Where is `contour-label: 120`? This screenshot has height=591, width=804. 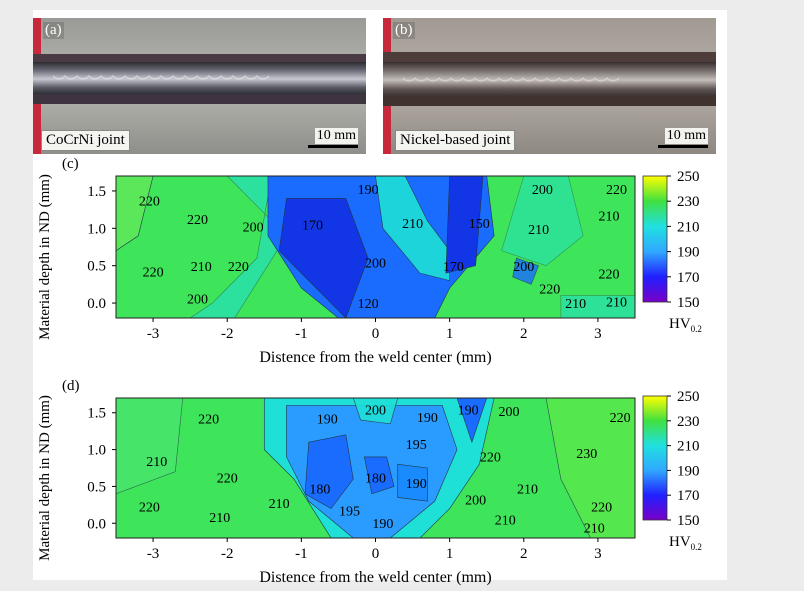
contour-label: 120 is located at coordinates (368, 304).